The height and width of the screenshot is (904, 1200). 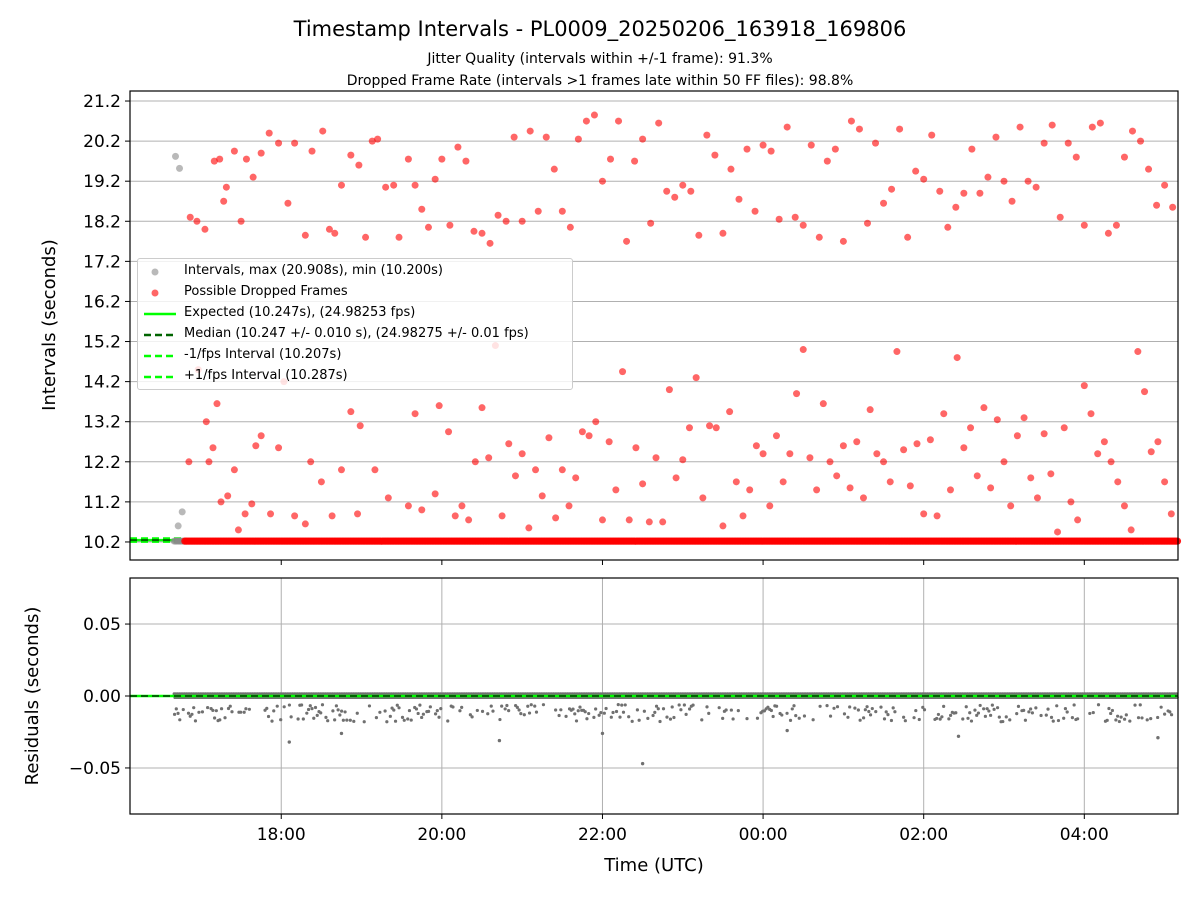 What do you see at coordinates (313, 270) in the screenshot?
I see `legend-label-intervals: Intervals, max (20.908s), min (10.200s)` at bounding box center [313, 270].